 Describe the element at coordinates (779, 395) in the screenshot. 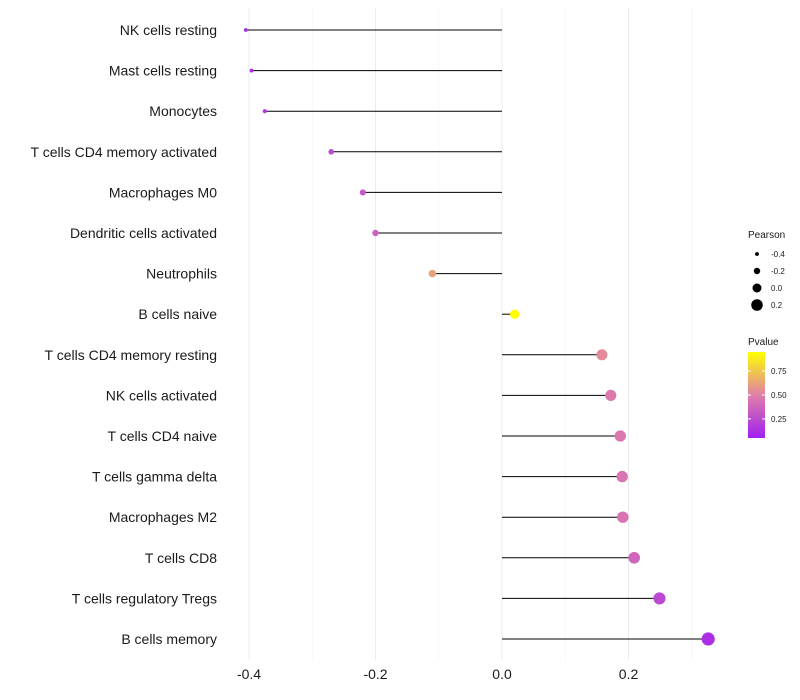

I see `legend-color-label-1: 0.50` at that location.